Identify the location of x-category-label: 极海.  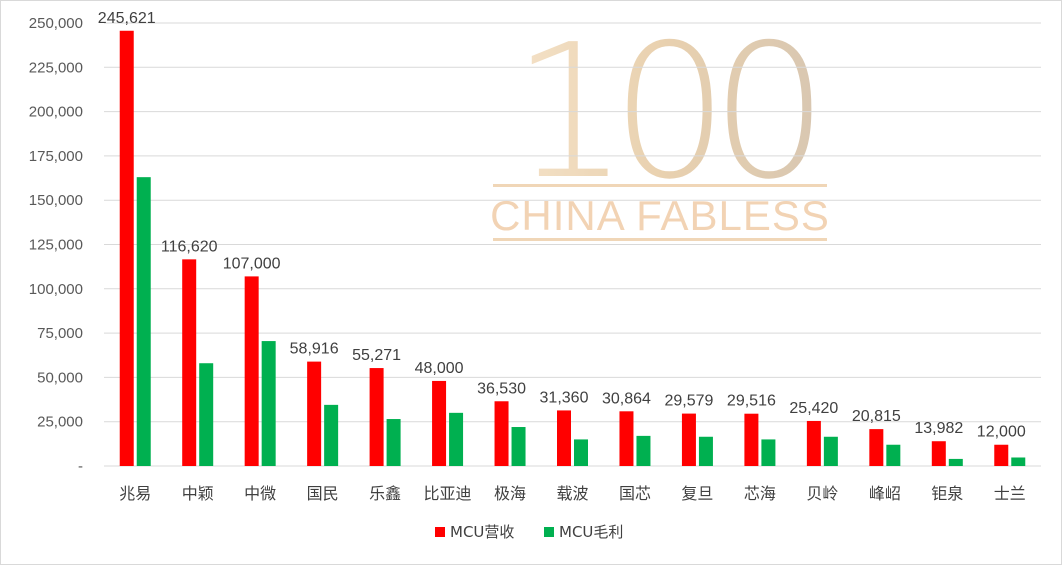
(510, 493).